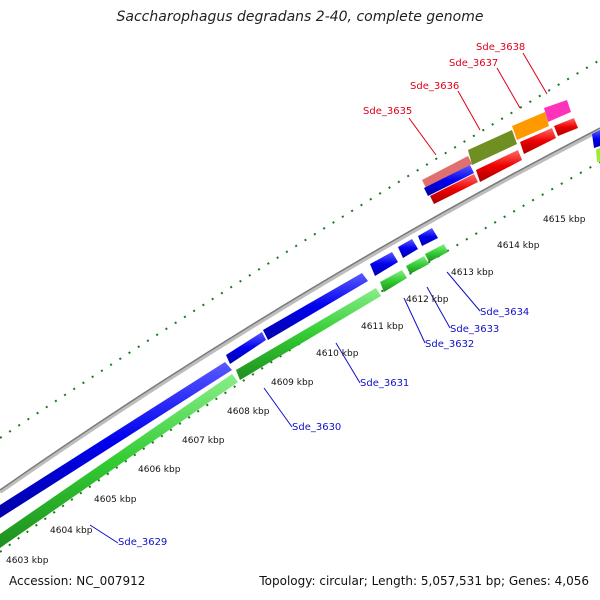 The image size is (600, 600). Describe the element at coordinates (454, 189) in the screenshot. I see `feature-sde-3635-red` at that location.